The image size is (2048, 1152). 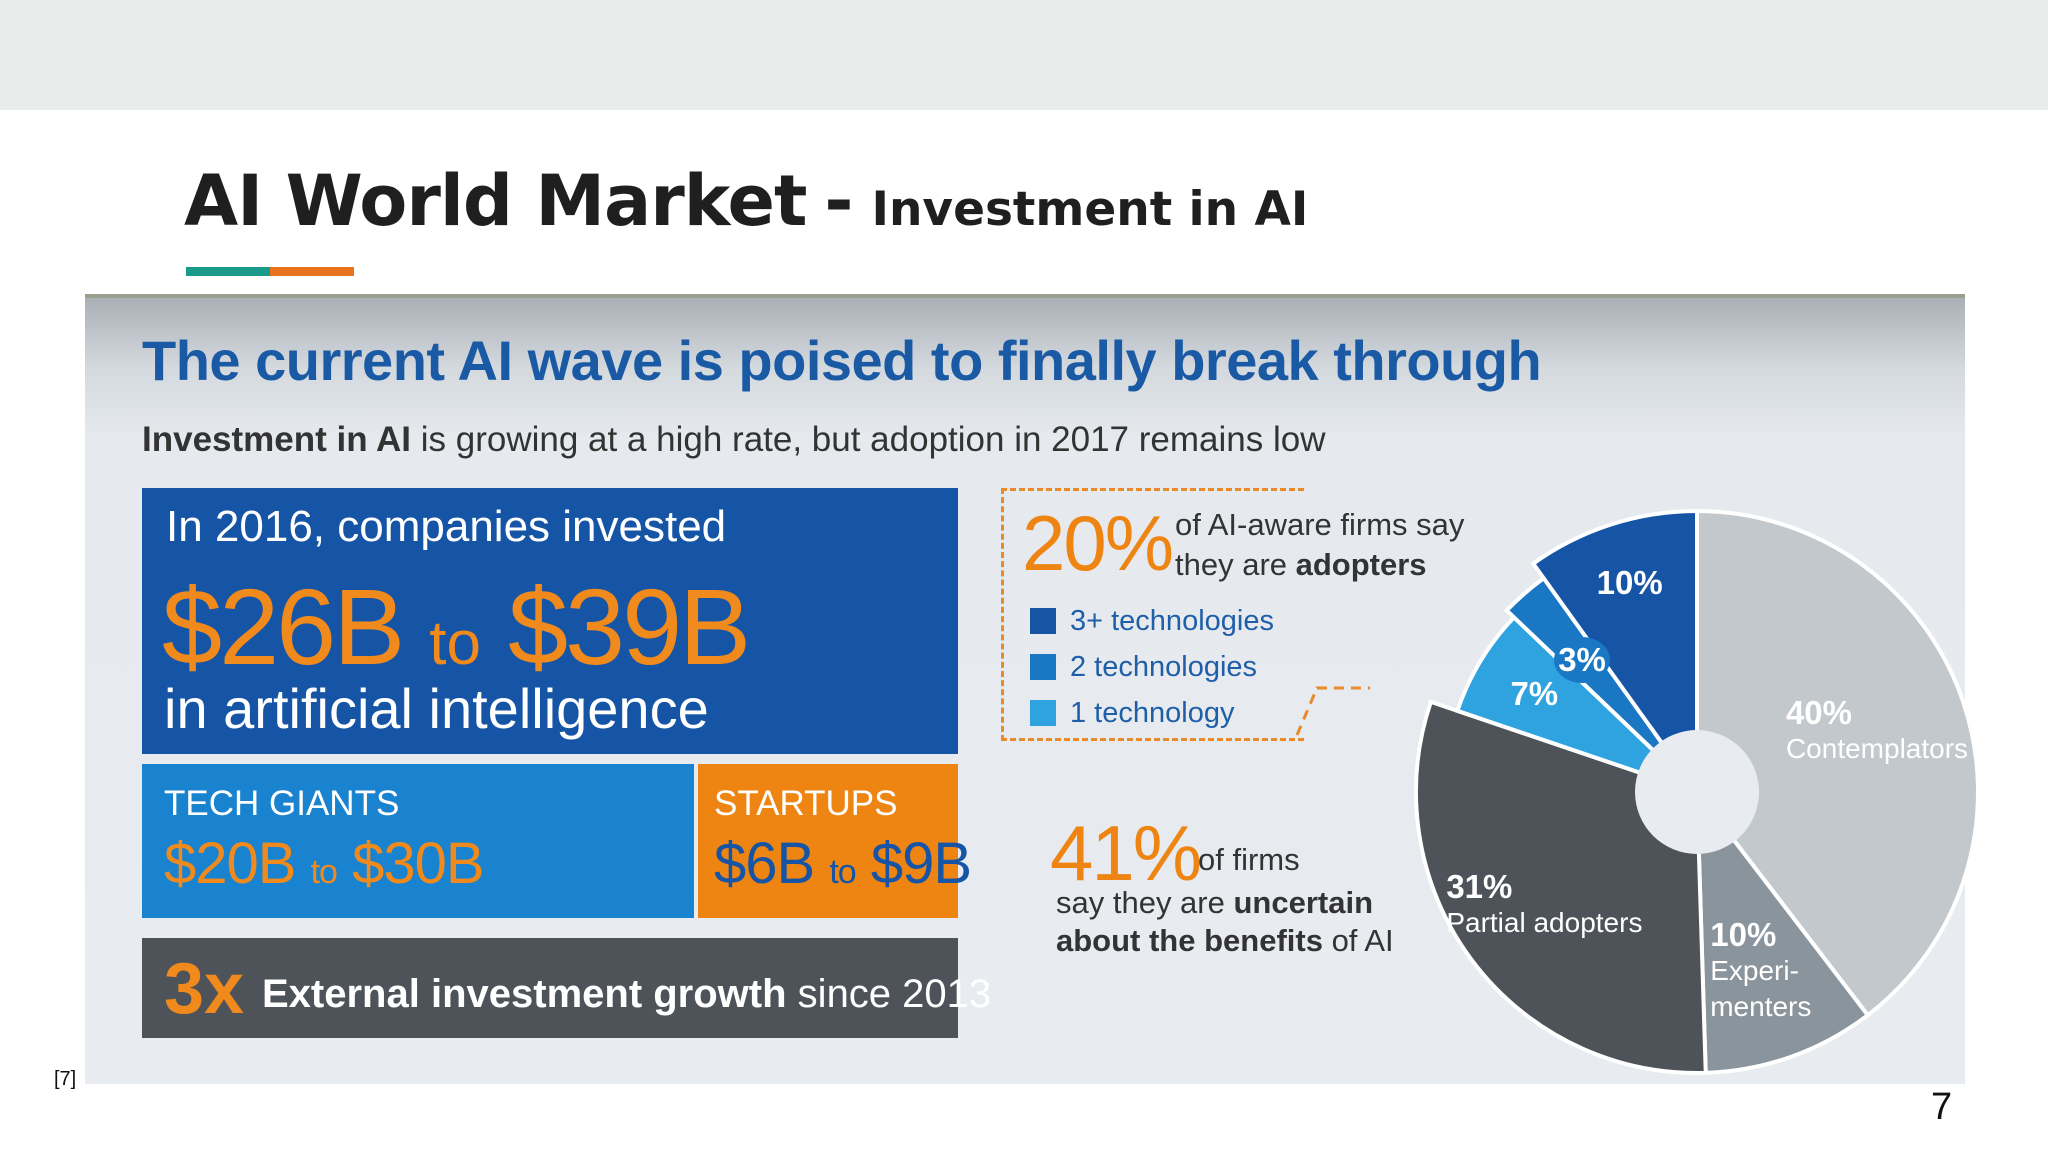 I want to click on adopters-percent: 20%, so click(x=1098, y=543).